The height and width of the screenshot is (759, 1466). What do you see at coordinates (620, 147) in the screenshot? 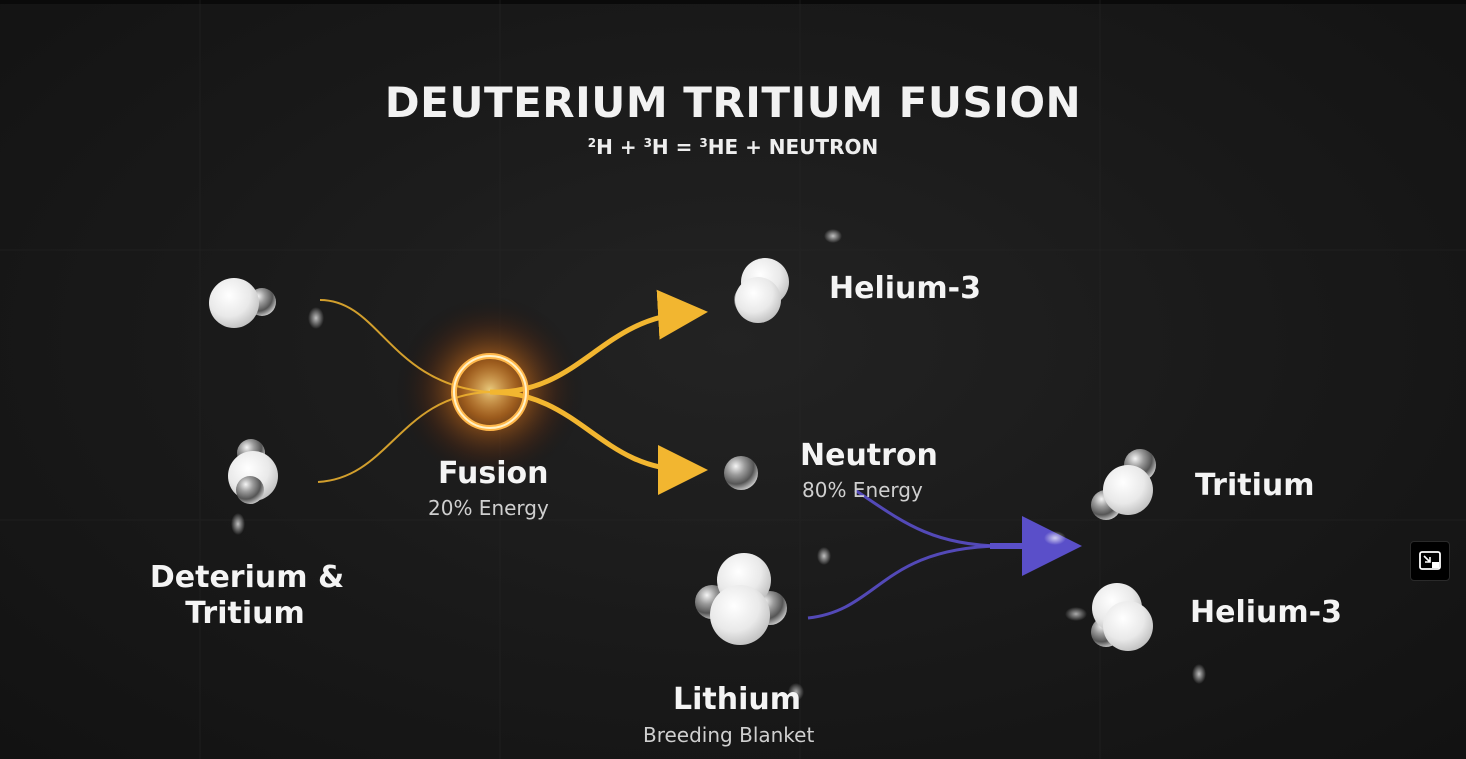
I see `eq-part: H +` at bounding box center [620, 147].